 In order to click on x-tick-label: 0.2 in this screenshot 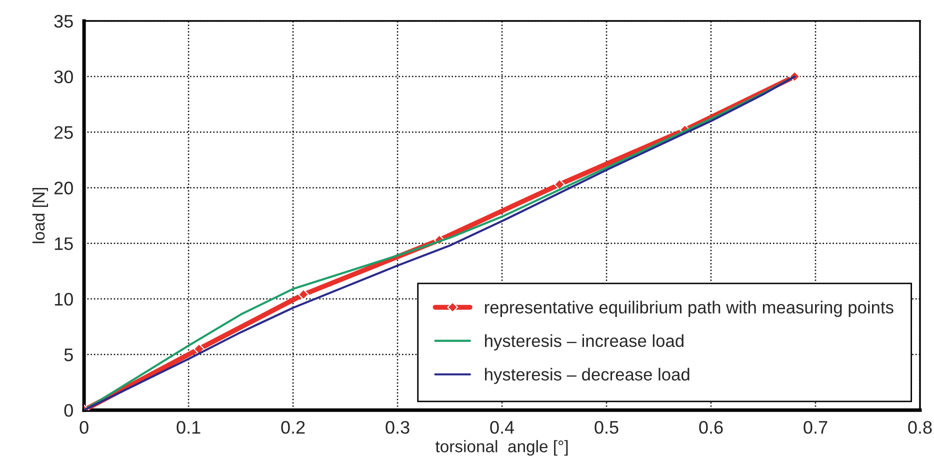, I will do `click(293, 427)`.